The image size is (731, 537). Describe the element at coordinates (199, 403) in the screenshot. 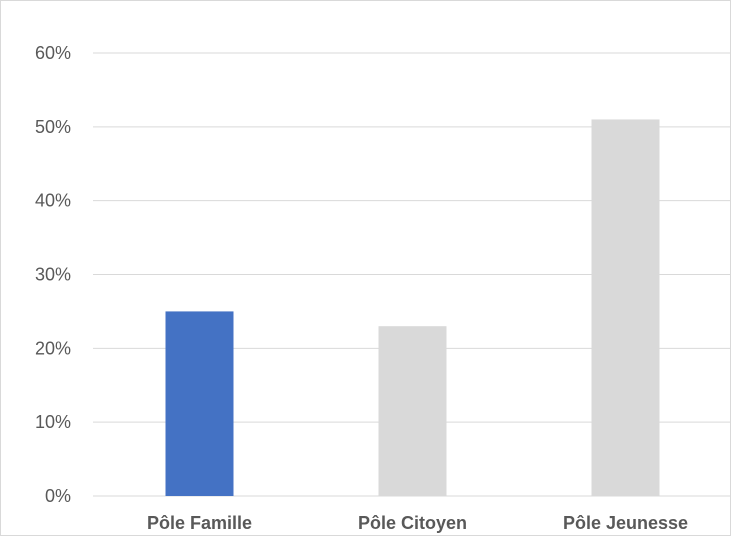

I see `bar-p-le-famille` at that location.